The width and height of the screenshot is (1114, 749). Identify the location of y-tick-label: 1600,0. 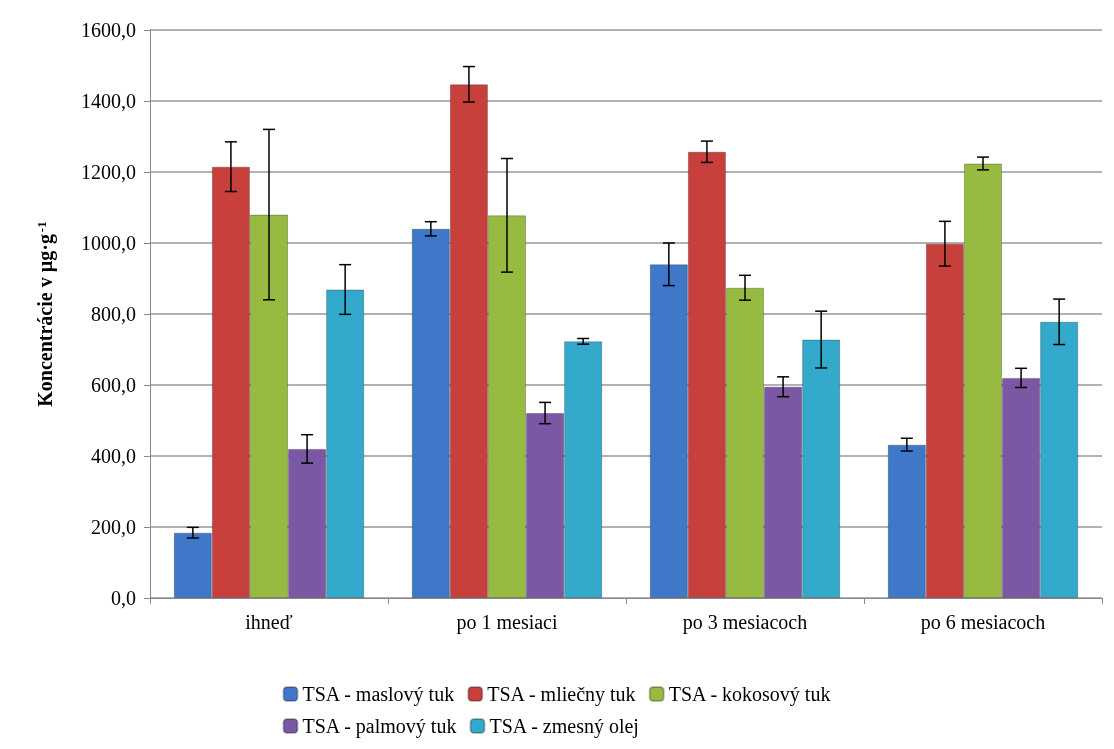
(108, 30).